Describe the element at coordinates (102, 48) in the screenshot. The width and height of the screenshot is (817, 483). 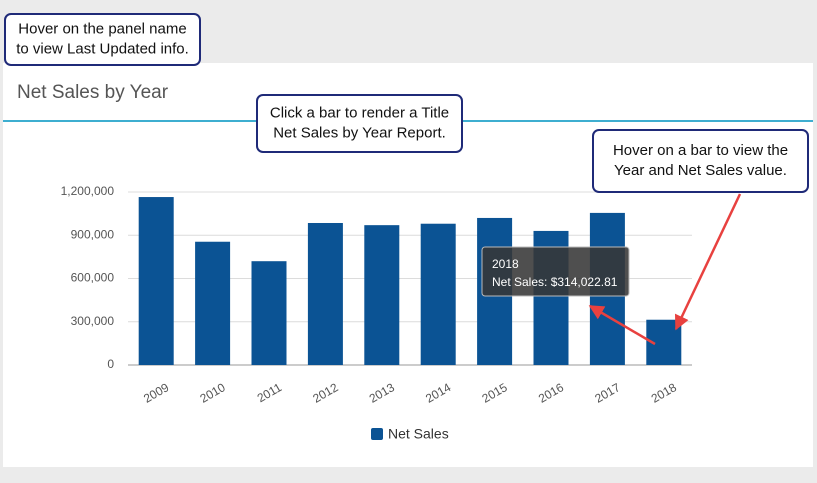
I see `callout-text: to view Last Updated info.` at that location.